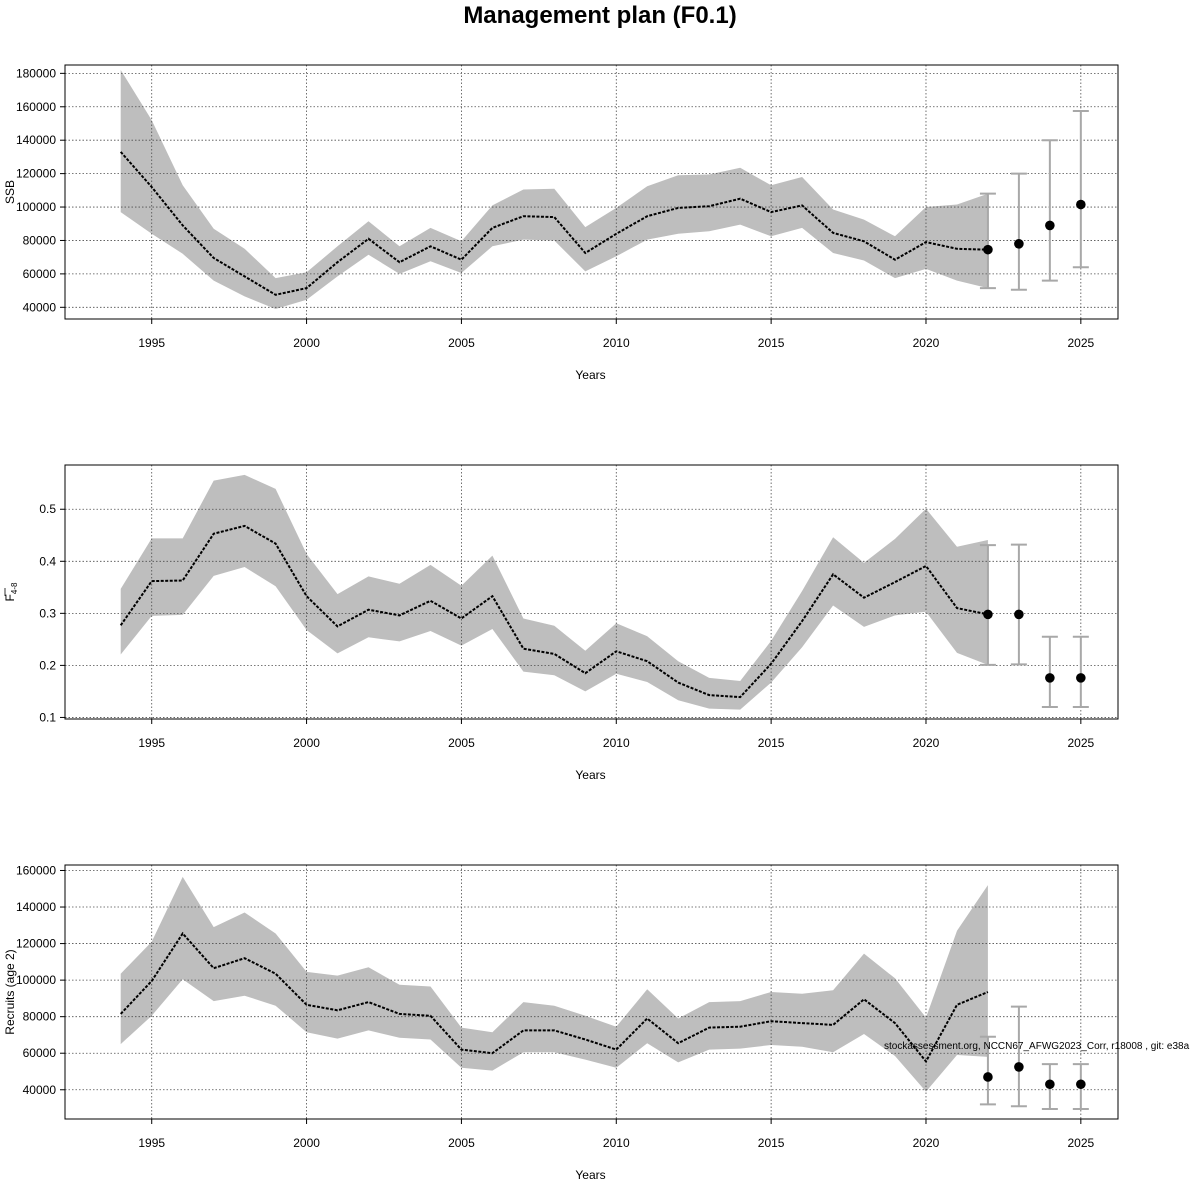 This screenshot has width=1200, height=1200. Describe the element at coordinates (1080, 1143) in the screenshot. I see `recruits-x-tick-label: 2025` at that location.